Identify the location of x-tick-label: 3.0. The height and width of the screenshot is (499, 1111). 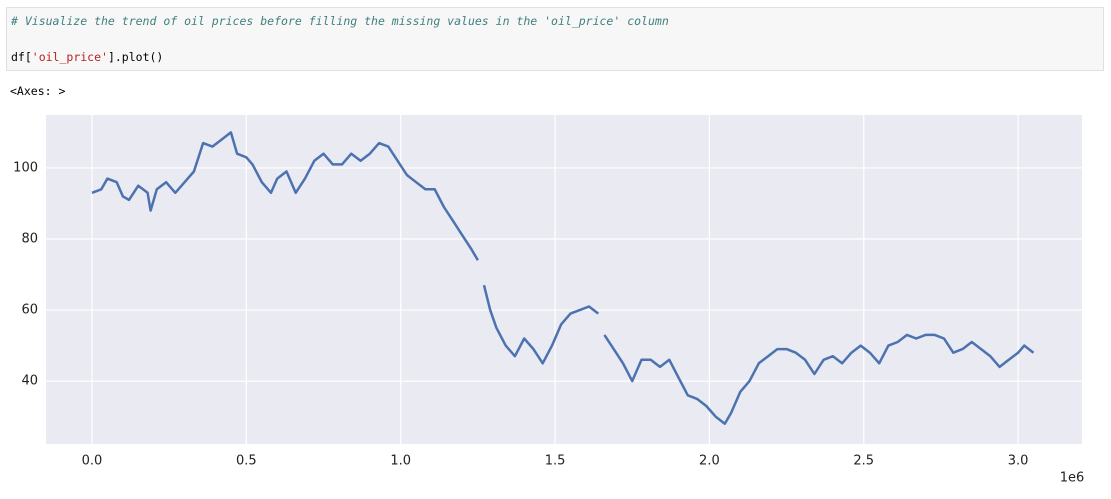
(1018, 461).